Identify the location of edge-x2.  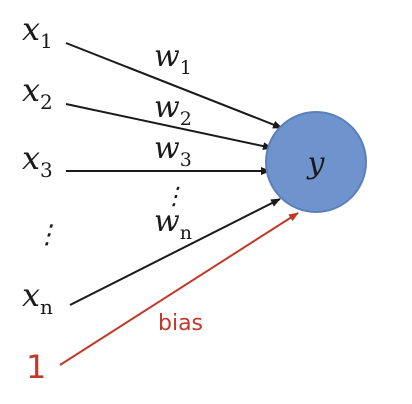
(169, 127).